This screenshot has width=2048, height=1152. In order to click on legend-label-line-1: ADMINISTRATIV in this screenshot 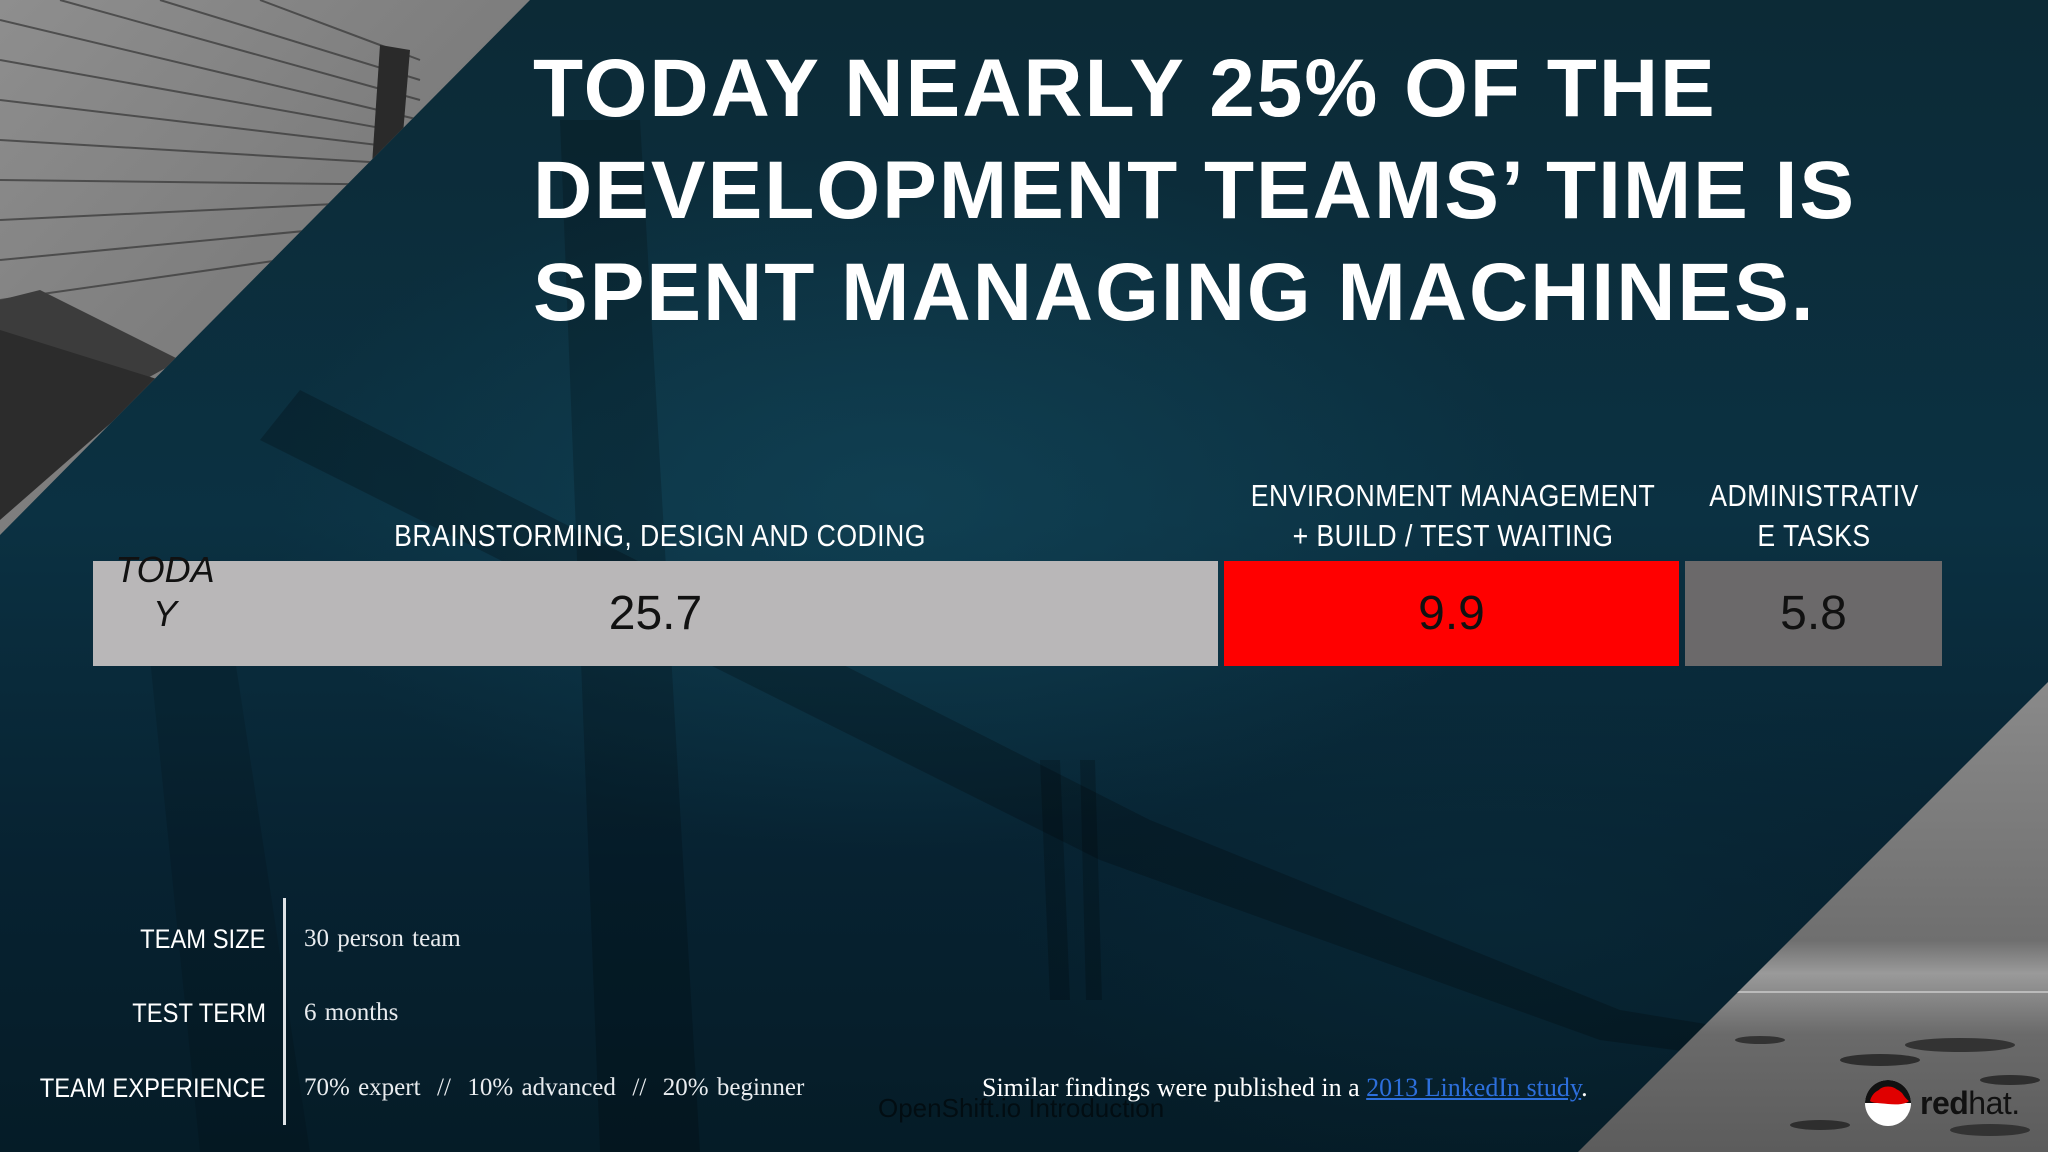, I will do `click(1814, 495)`.